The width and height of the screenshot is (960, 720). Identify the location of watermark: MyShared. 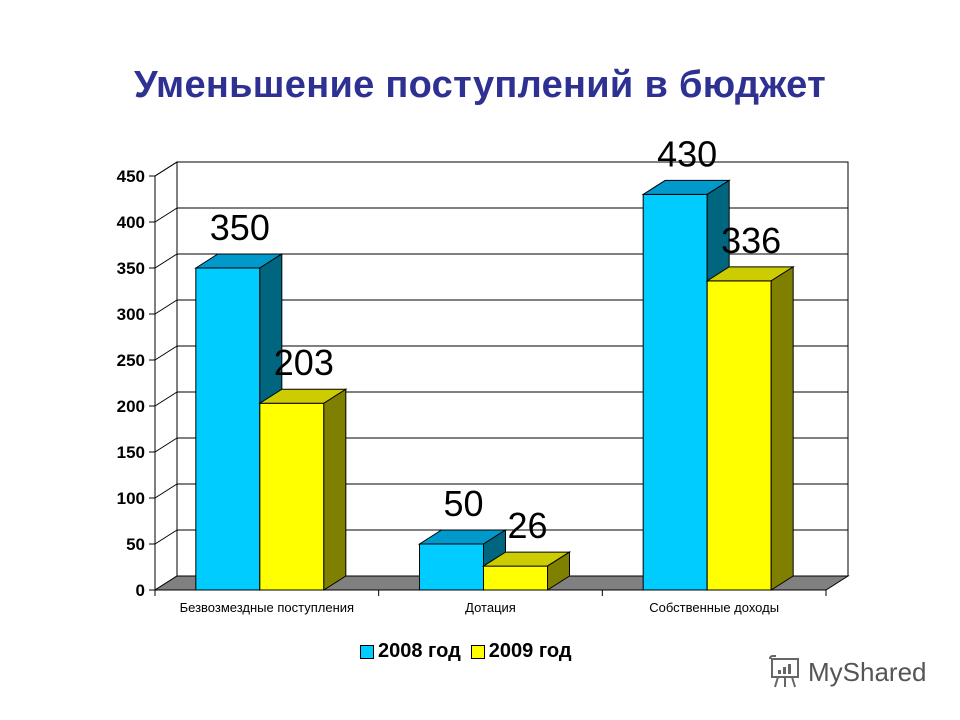
(847, 672).